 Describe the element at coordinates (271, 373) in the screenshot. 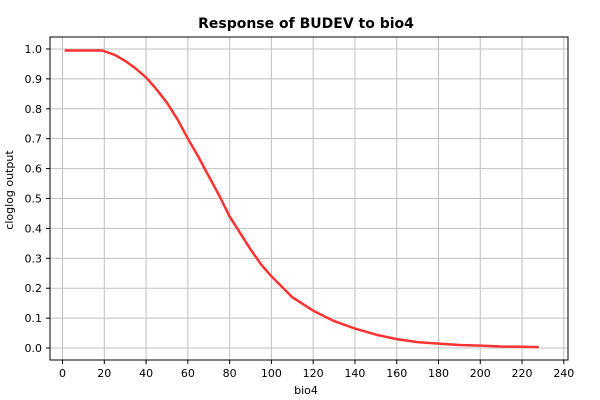

I see `x-tick-label: 100` at that location.